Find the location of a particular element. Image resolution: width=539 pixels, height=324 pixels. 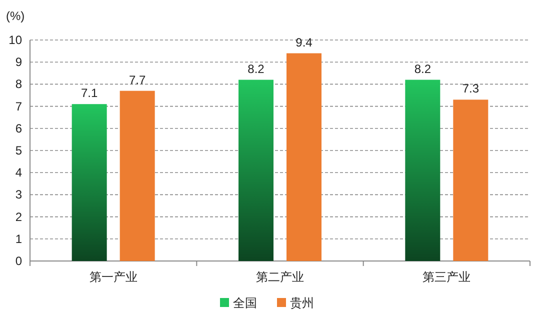

x-tick-label: 第二产业 is located at coordinates (280, 277).